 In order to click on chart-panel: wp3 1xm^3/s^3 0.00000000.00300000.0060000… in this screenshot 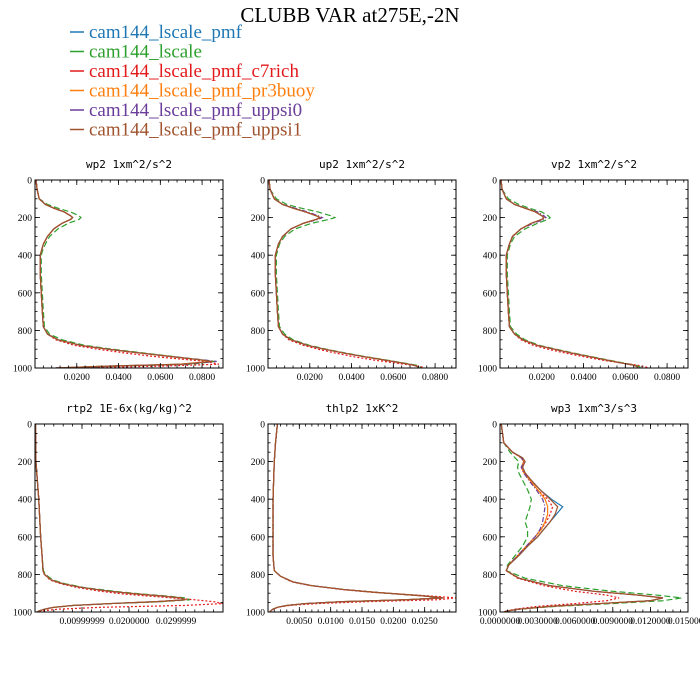, I will do `click(589, 514)`.